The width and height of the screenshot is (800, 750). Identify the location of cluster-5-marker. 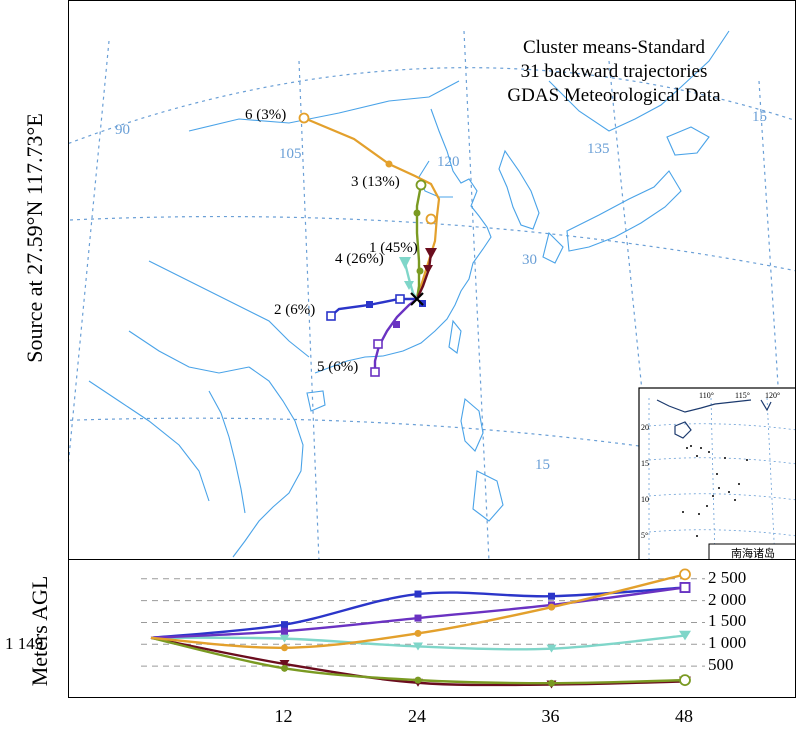
(378, 344).